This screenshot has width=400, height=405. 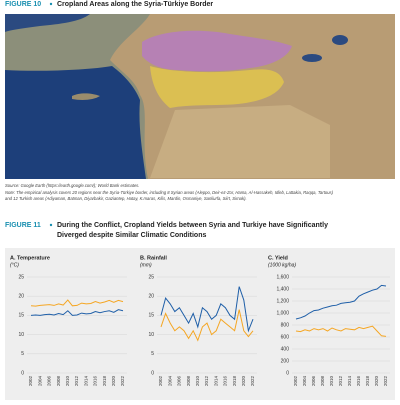 What do you see at coordinates (146, 265) in the screenshot?
I see `panel-unit: (mm)` at bounding box center [146, 265].